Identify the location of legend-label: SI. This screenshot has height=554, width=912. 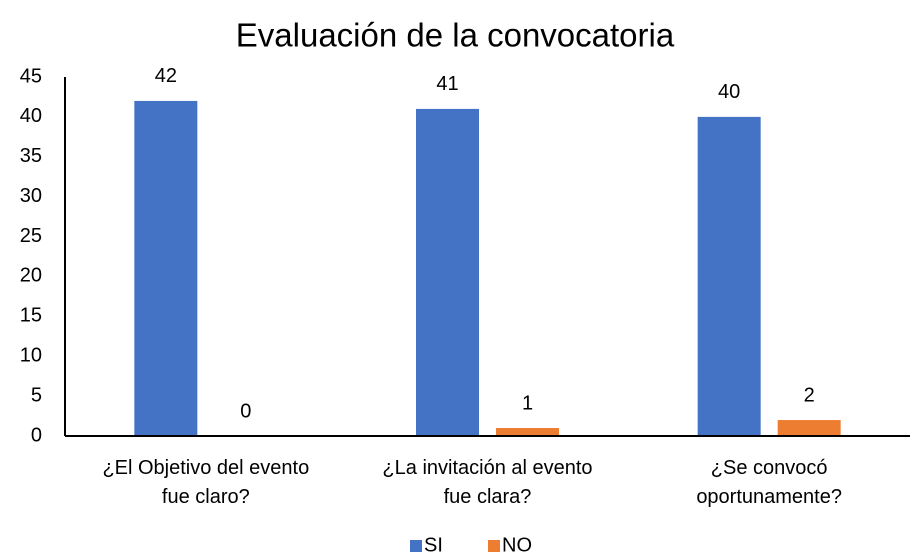
(433, 544).